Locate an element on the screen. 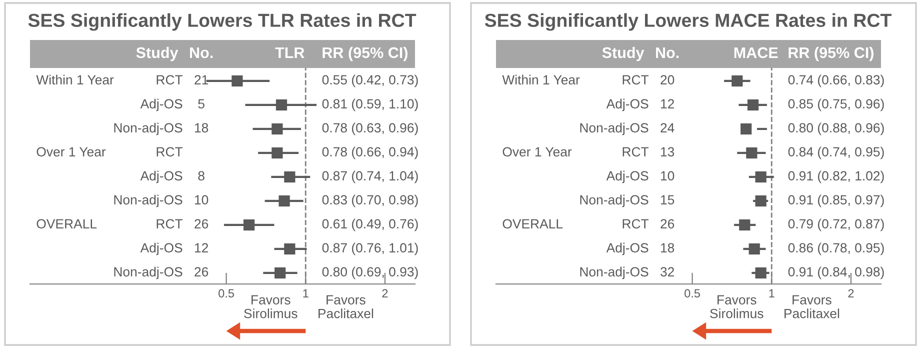 This screenshot has height=349, width=920. x-axis-title: MACE is located at coordinates (756, 52).